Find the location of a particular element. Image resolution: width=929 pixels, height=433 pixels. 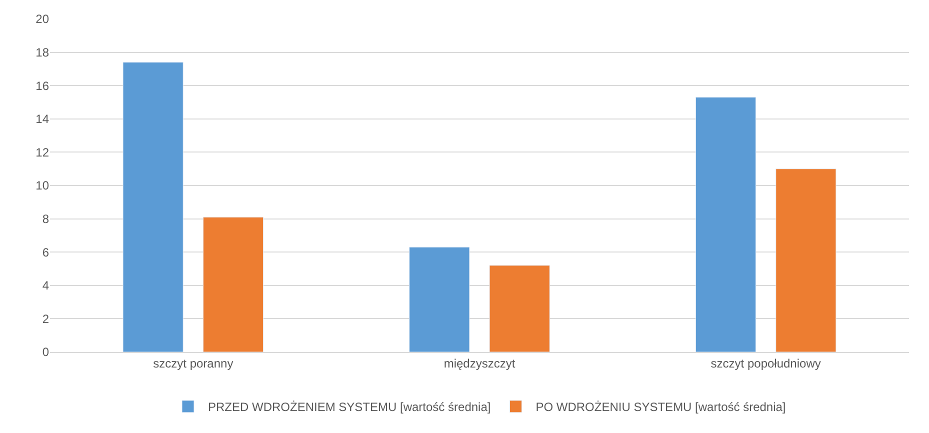

y-tick-label: 0 is located at coordinates (46, 352).